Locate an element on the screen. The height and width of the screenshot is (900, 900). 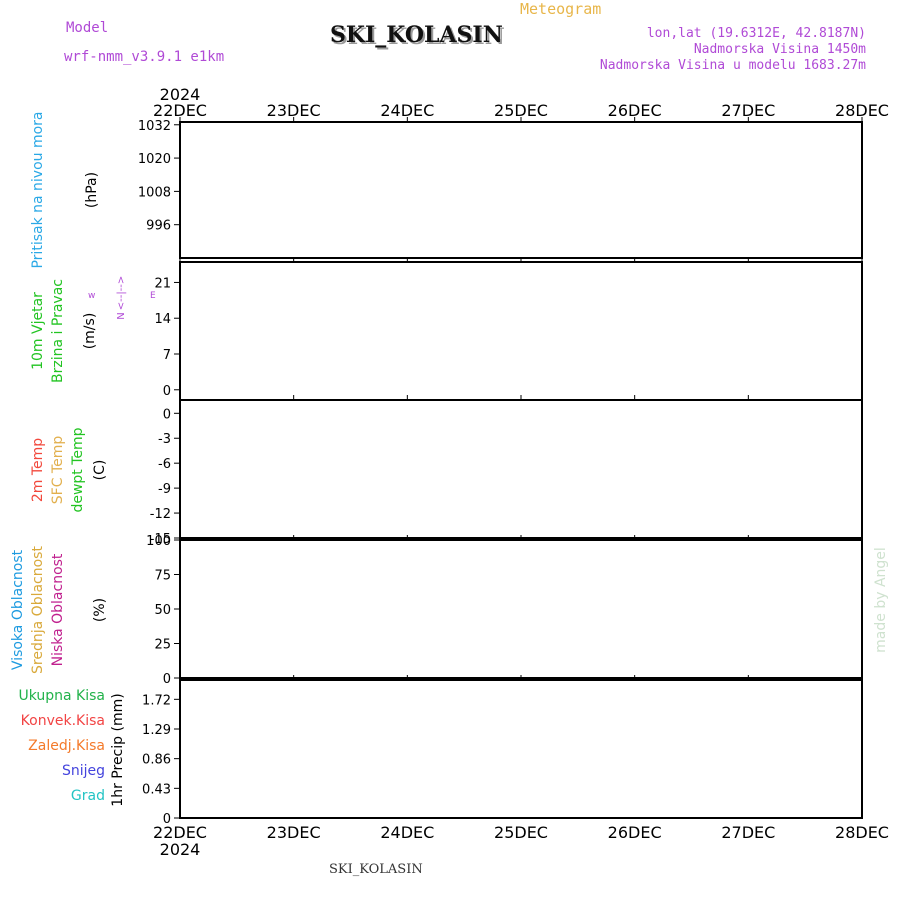
y-tick-label: 21 is located at coordinates (162, 283).